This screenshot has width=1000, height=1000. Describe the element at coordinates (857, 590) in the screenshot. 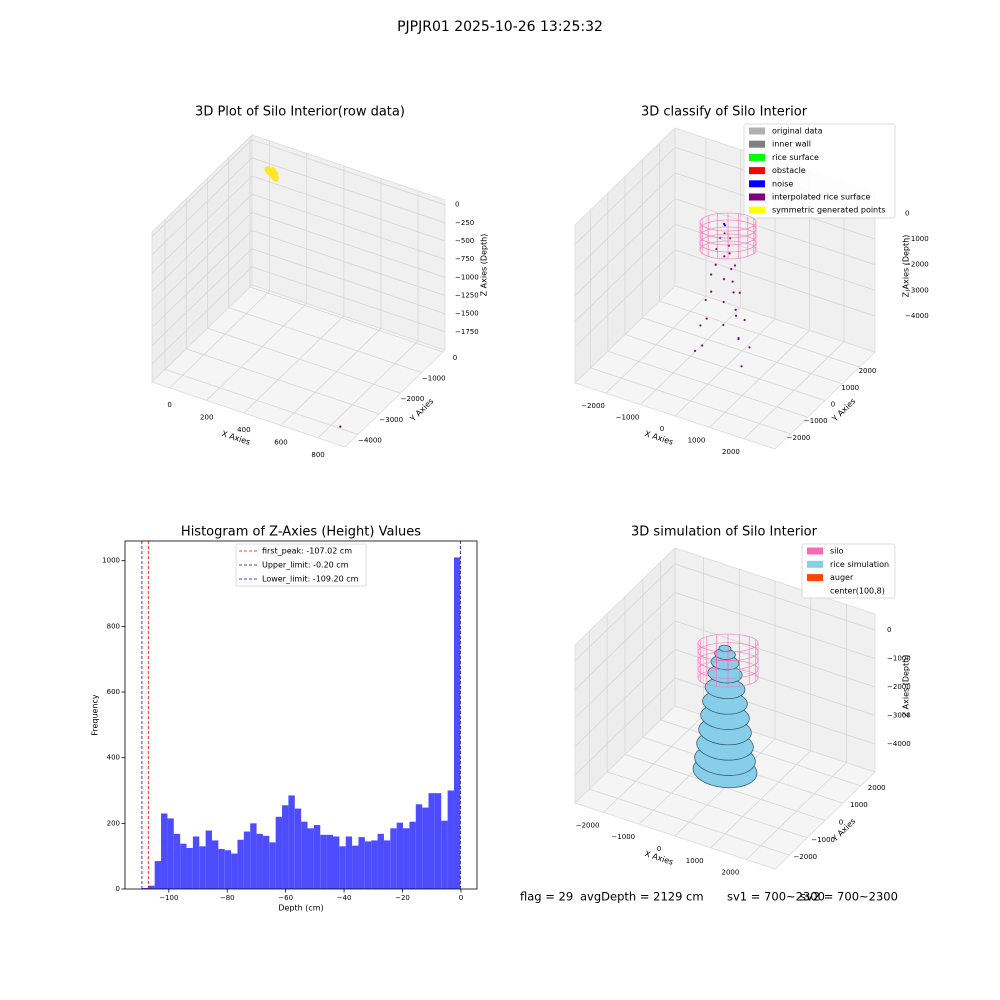

I see `legend-label: center(100,8)` at that location.